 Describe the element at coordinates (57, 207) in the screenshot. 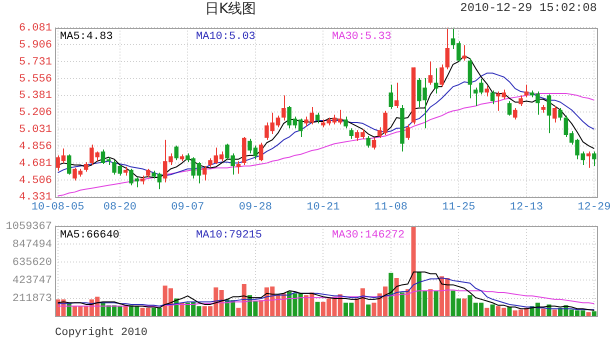

I see `x-tick-label: 10-08-05` at that location.